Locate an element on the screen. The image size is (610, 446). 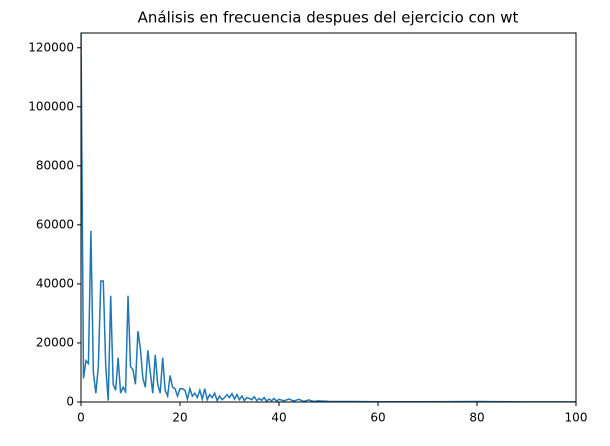
x-tick-label: 0 is located at coordinates (81, 418).